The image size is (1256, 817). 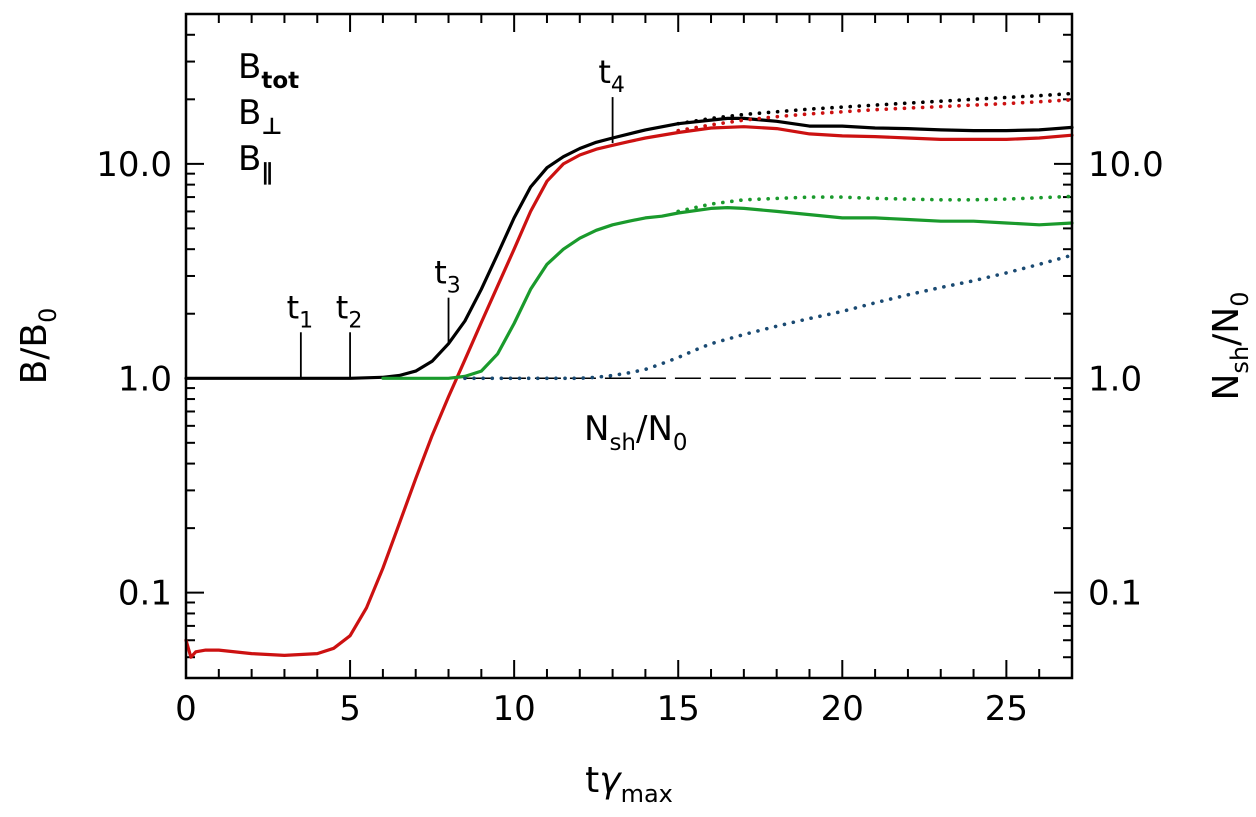 I want to click on marker-label-sub: 2, so click(x=355, y=320).